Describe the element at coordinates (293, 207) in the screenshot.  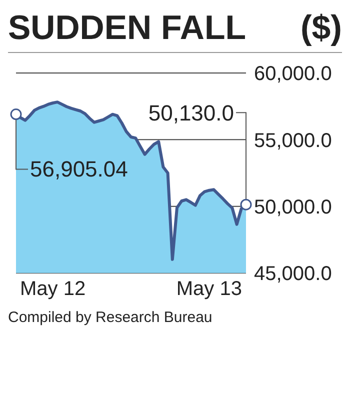
I see `y-tick-label: 50,000.0` at that location.